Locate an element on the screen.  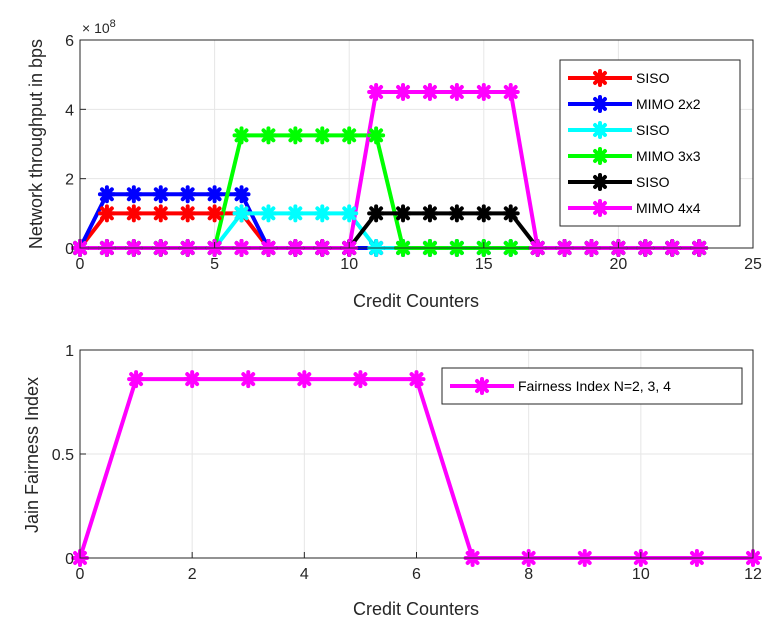
x-ticks-top: 0 5 10 15 20 25 is located at coordinates (419, 257).